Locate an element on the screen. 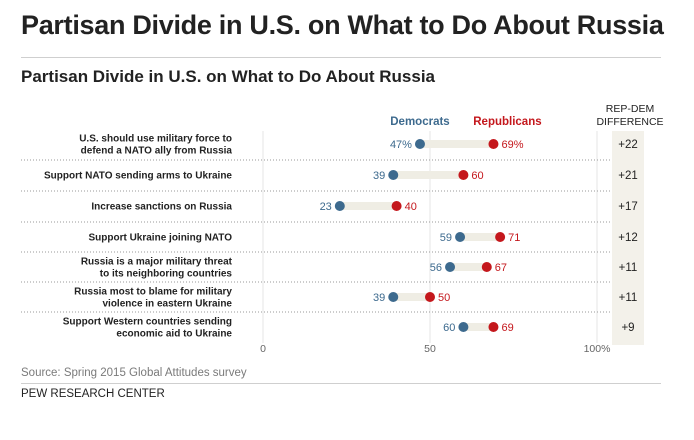 This screenshot has height=440, width=694. difference-value-4: +11 is located at coordinates (628, 268).